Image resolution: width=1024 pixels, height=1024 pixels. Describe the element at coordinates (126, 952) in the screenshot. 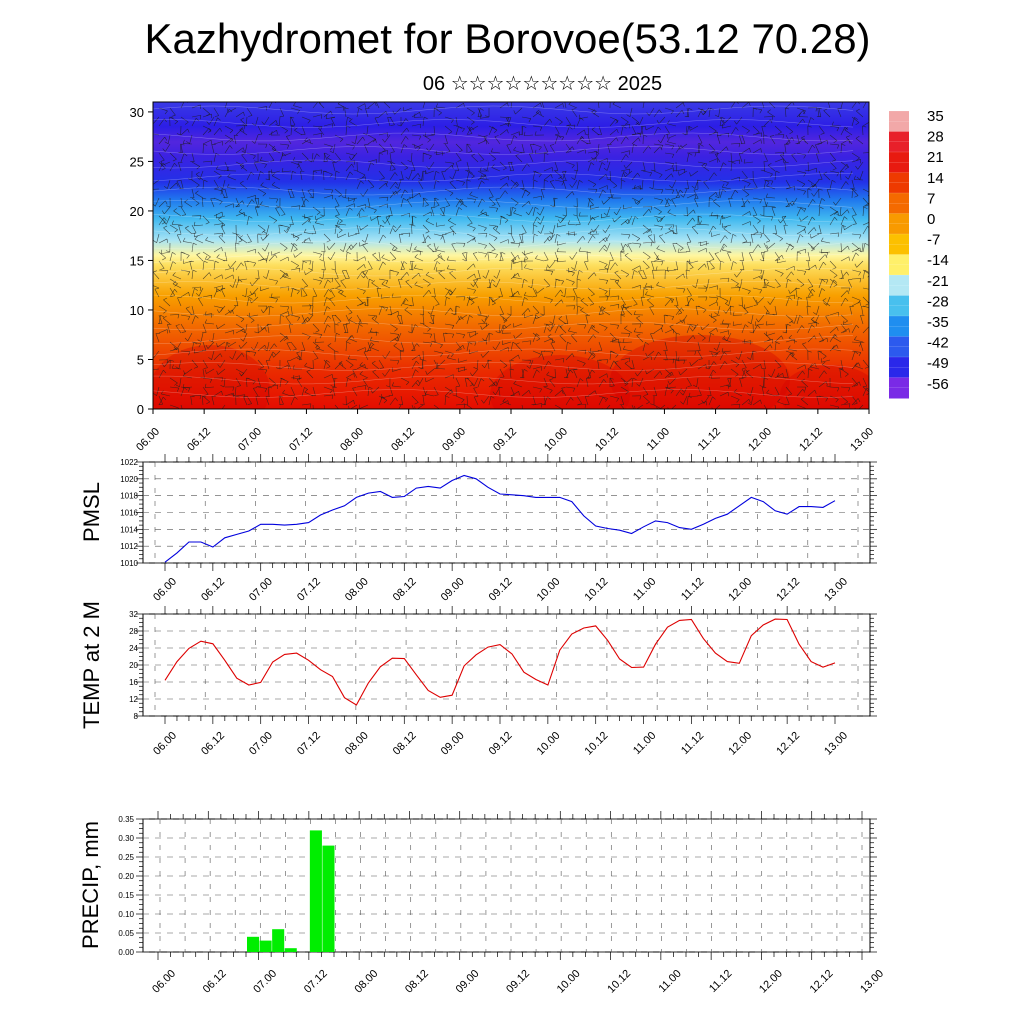

I see `y-tick-label: 0.00` at that location.